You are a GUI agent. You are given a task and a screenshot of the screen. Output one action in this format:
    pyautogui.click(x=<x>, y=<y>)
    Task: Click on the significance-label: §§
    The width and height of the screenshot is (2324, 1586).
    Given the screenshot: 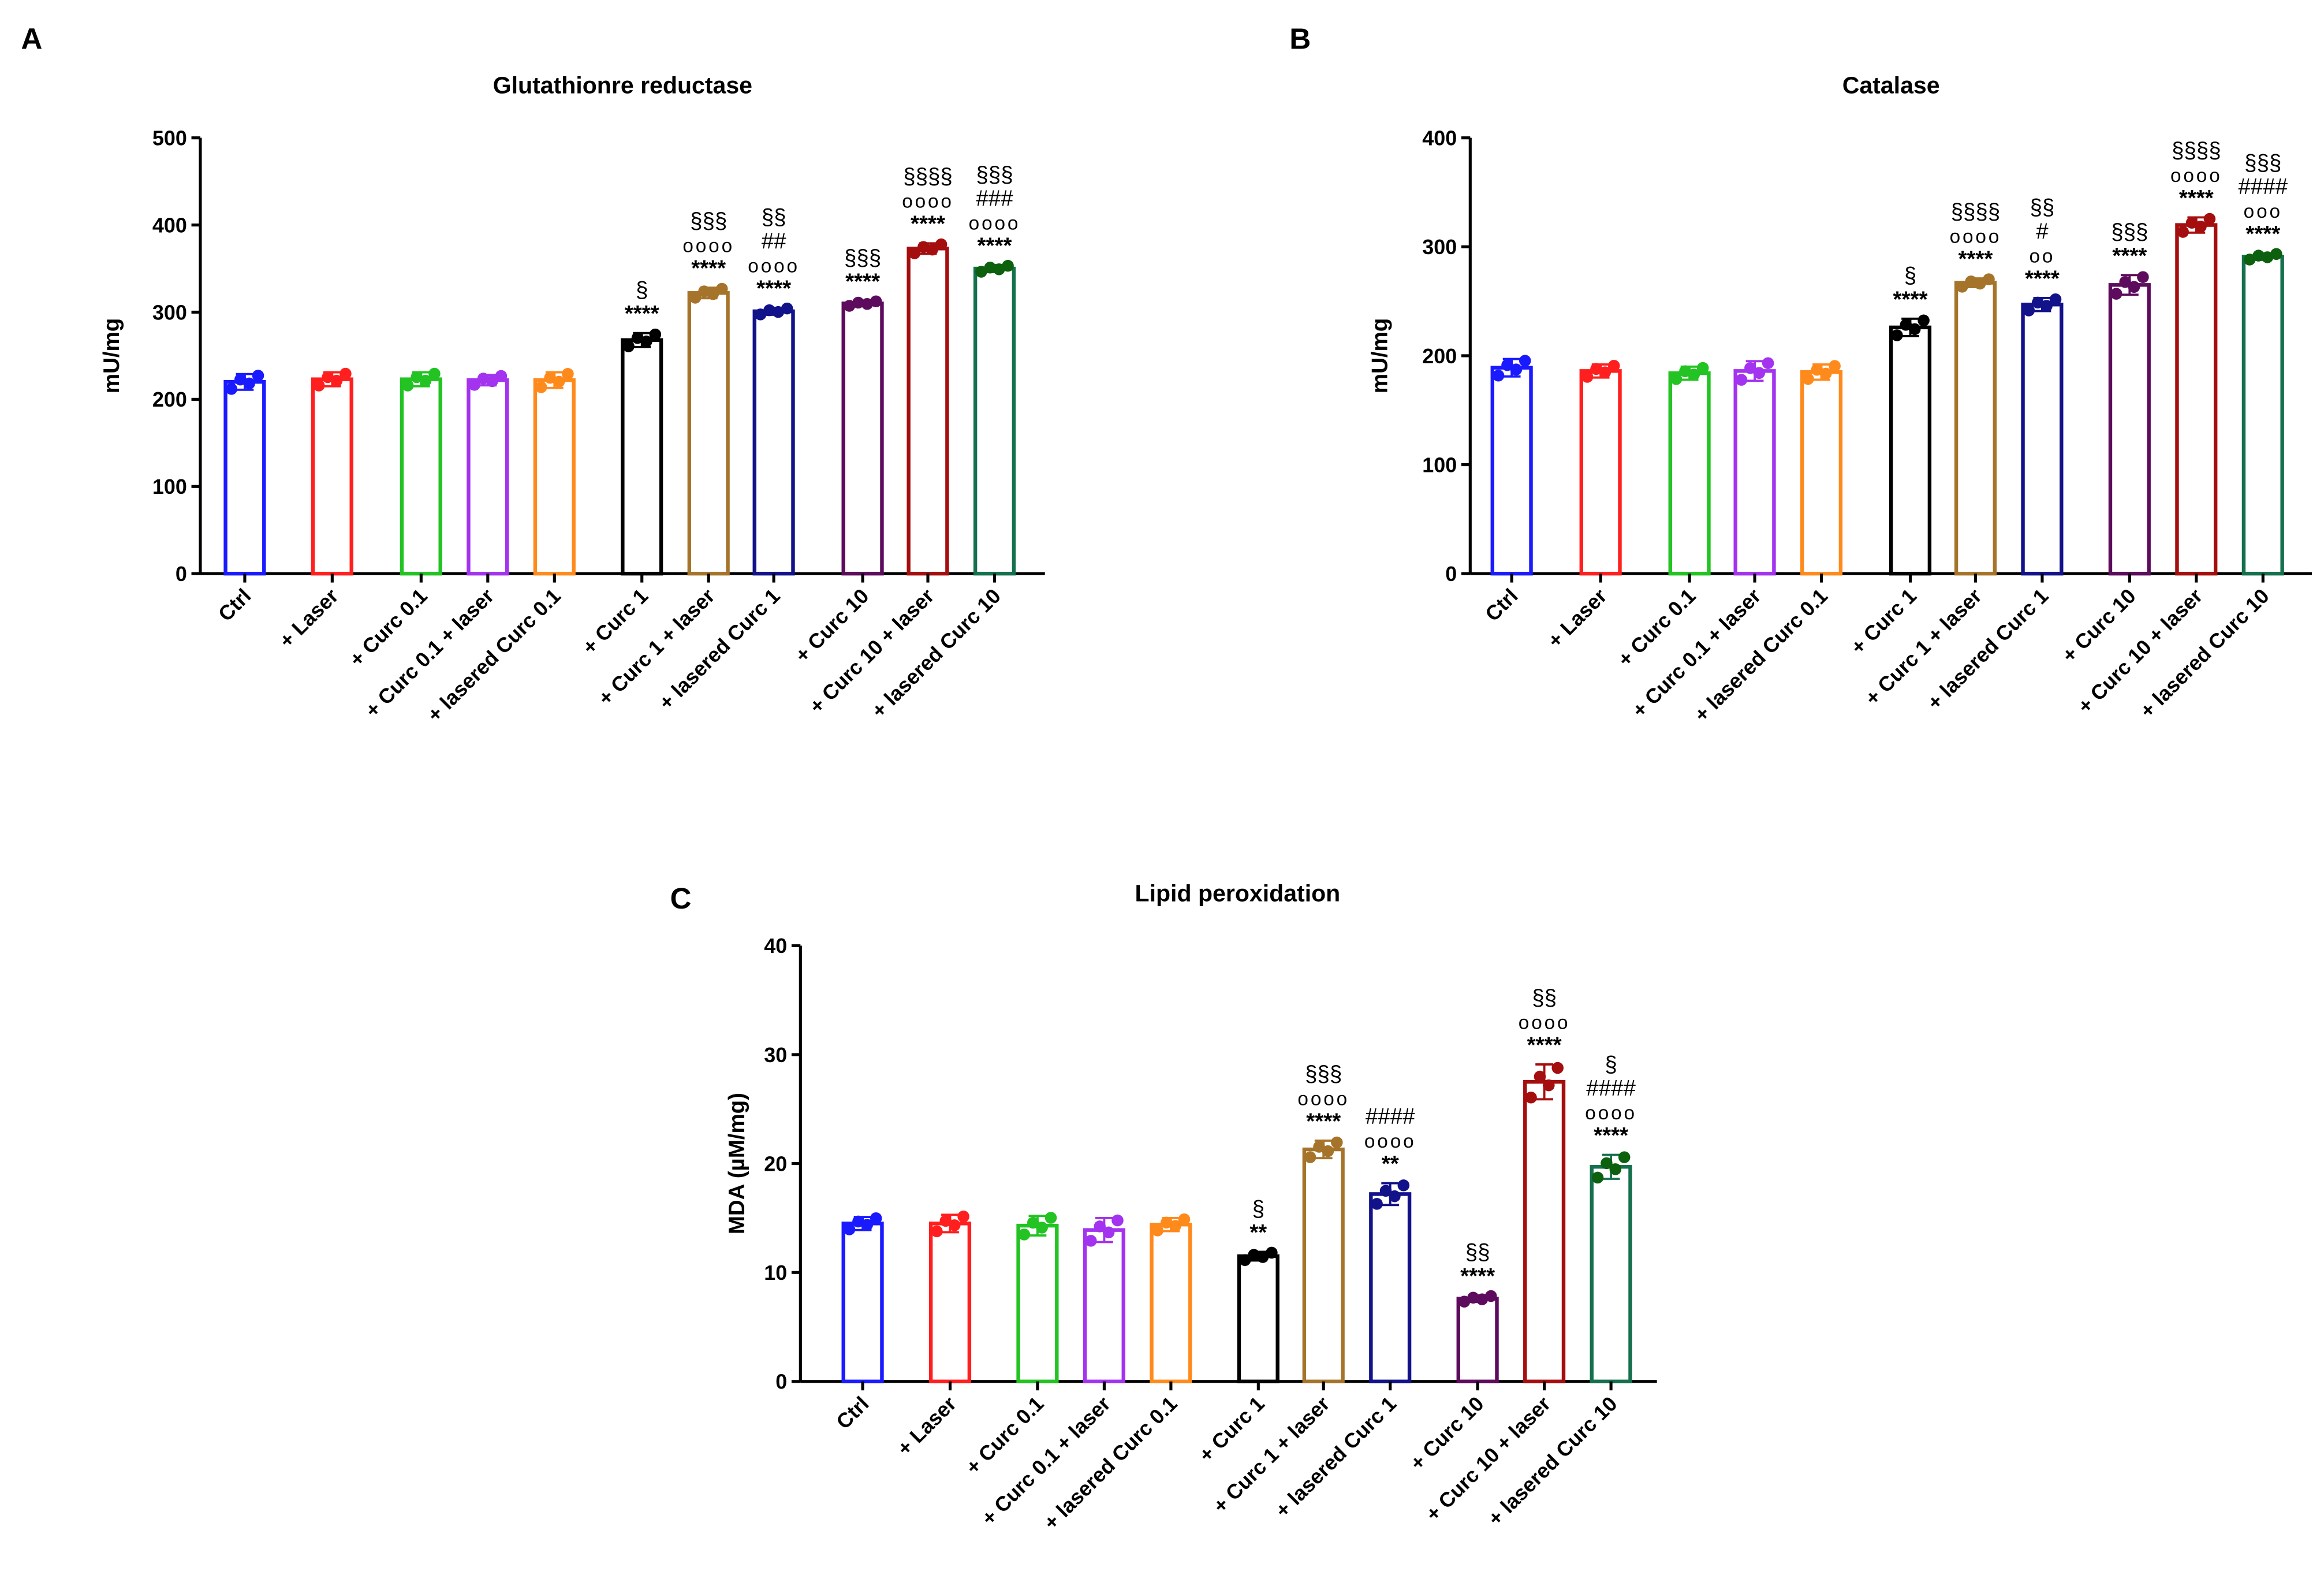 What is the action you would take?
    pyautogui.click(x=1544, y=997)
    